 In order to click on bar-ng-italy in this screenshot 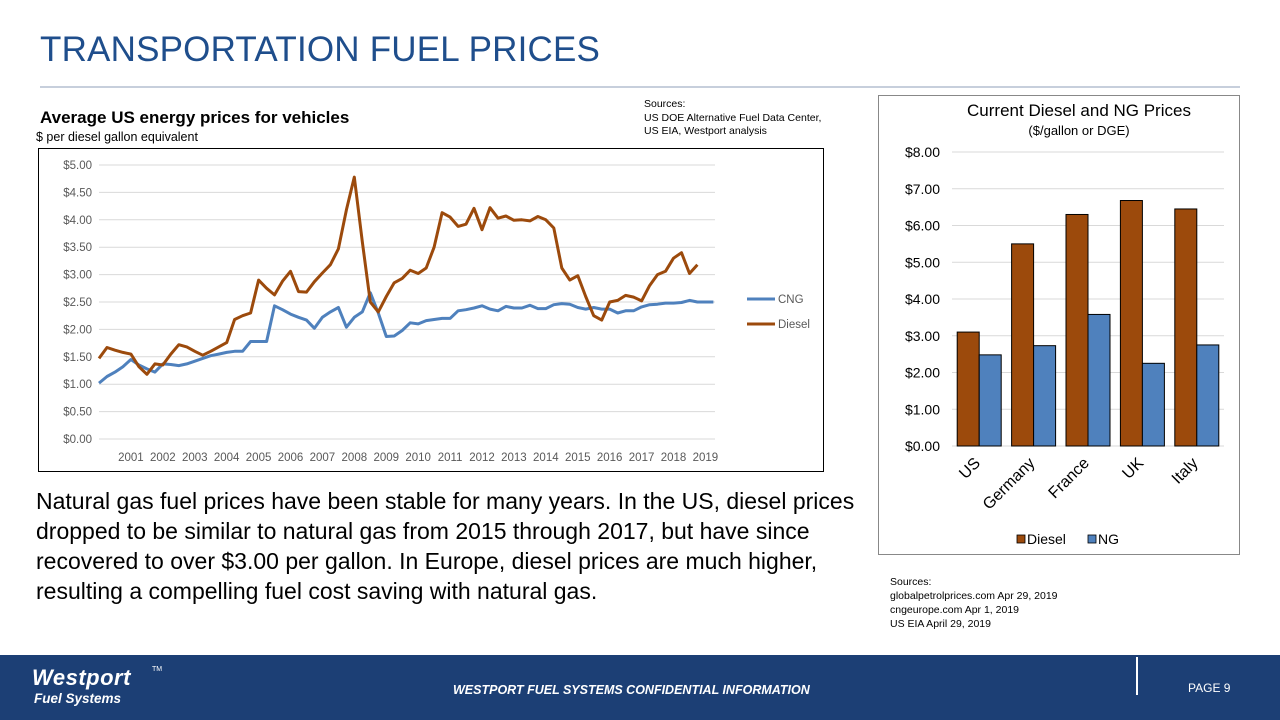, I will do `click(1208, 395)`.